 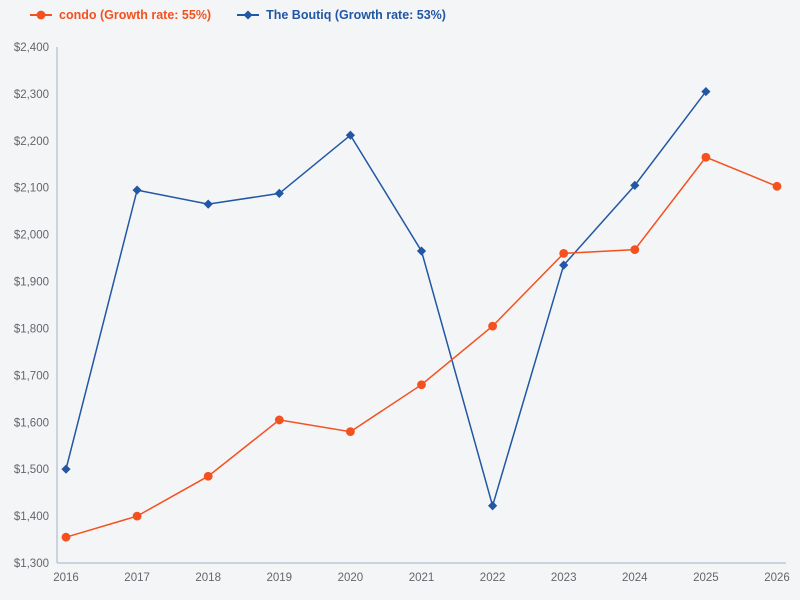 What do you see at coordinates (31, 95) in the screenshot?
I see `y-tick-label: $2,300` at bounding box center [31, 95].